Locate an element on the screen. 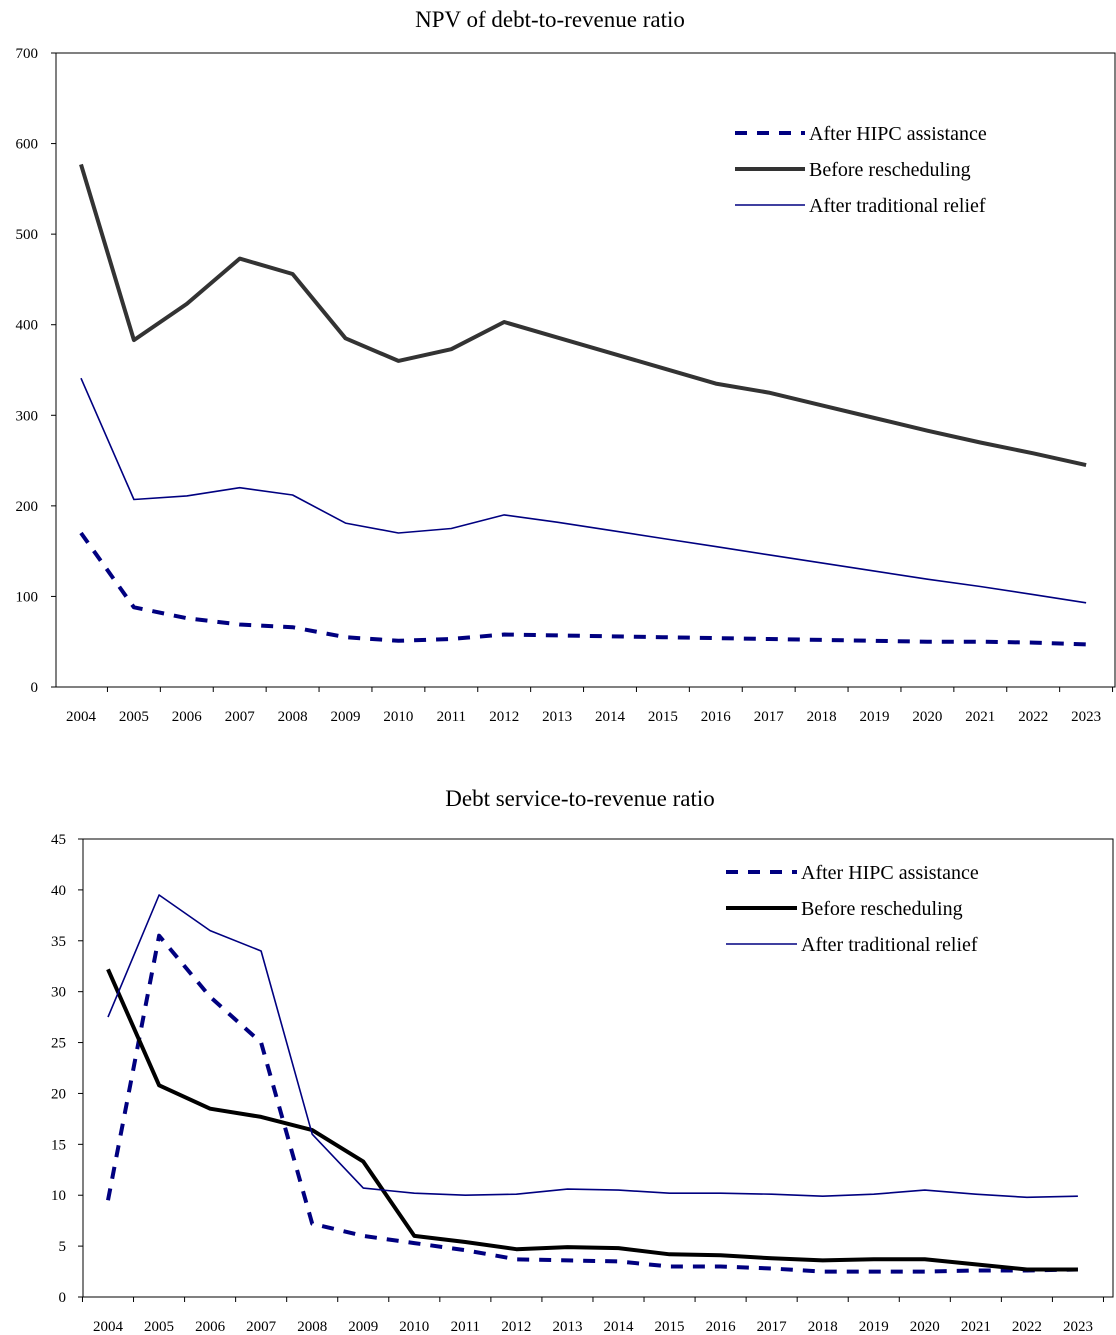 The width and height of the screenshot is (1116, 1335). y-tick-label: 35 is located at coordinates (58, 942).